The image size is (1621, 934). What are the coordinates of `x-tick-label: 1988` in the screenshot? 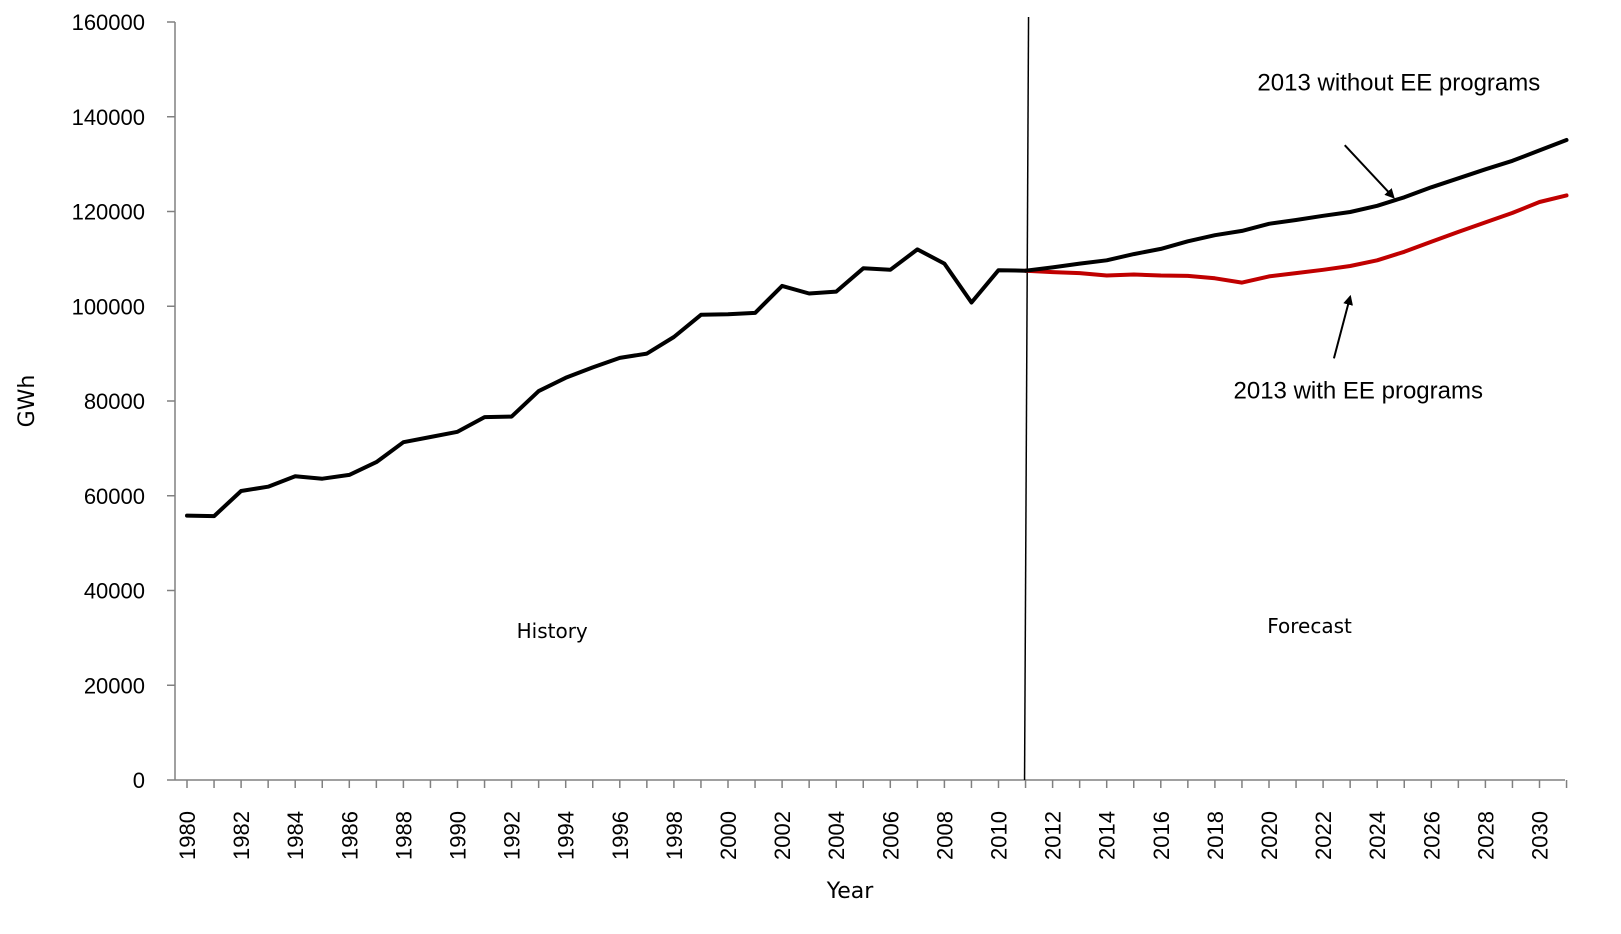 It's located at (403, 835).